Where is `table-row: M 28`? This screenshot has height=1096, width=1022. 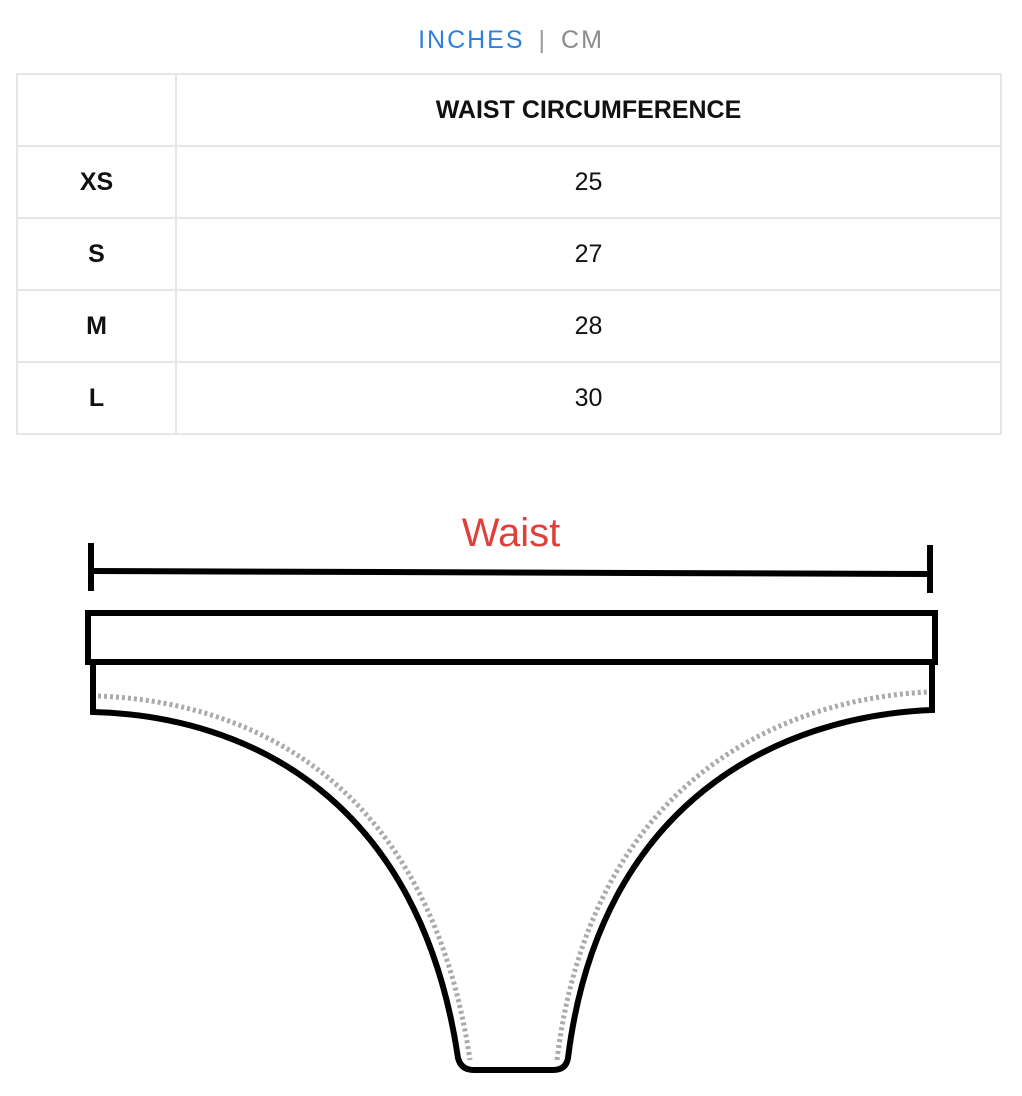
table-row: M 28 is located at coordinates (509, 326).